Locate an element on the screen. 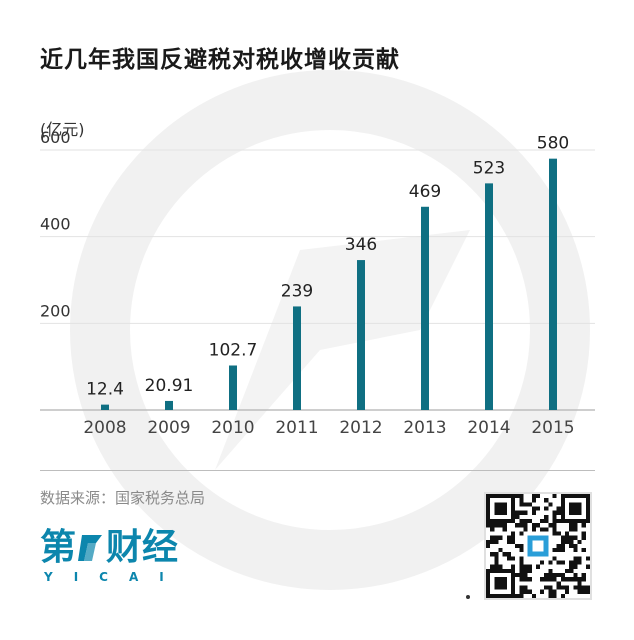 The width and height of the screenshot is (634, 640). x-tick-label: 2010 is located at coordinates (232, 428).